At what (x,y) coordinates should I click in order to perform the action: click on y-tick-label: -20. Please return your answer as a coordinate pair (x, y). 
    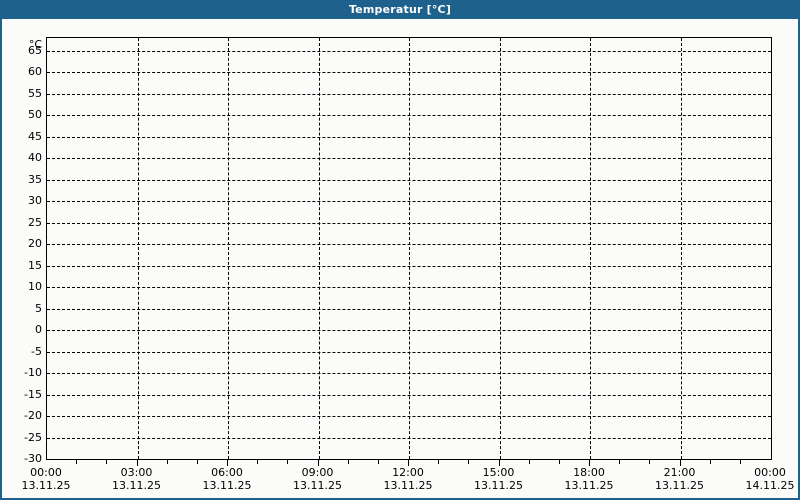
    Looking at the image, I should click on (33, 416).